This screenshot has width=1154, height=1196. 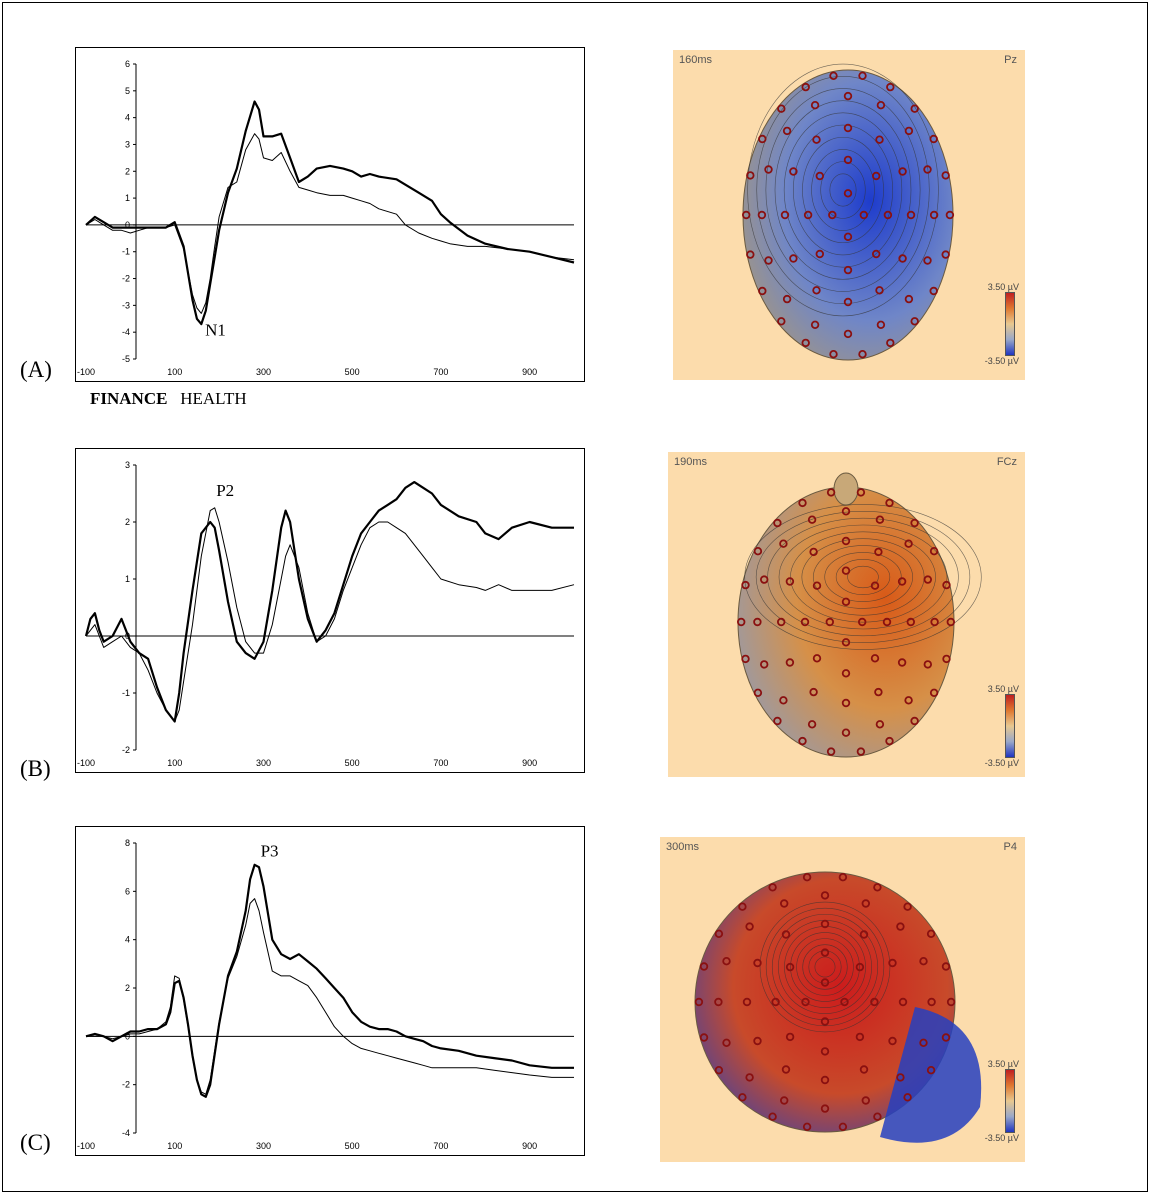 What do you see at coordinates (127, 465) in the screenshot?
I see `y-tick-label: 3` at bounding box center [127, 465].